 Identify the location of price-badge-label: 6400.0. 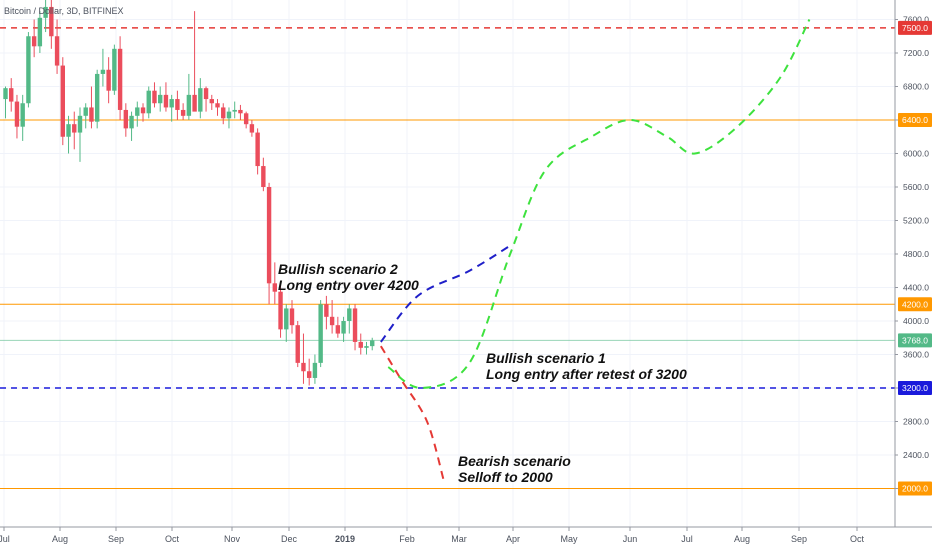
(915, 120).